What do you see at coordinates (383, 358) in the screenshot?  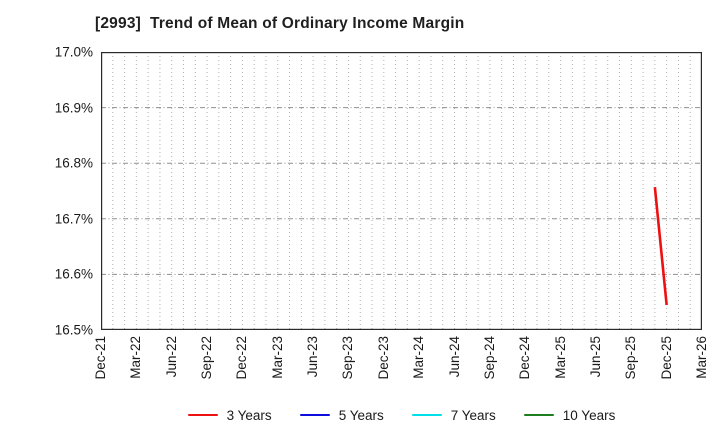 I see `x-tick-label: Dec-23` at bounding box center [383, 358].